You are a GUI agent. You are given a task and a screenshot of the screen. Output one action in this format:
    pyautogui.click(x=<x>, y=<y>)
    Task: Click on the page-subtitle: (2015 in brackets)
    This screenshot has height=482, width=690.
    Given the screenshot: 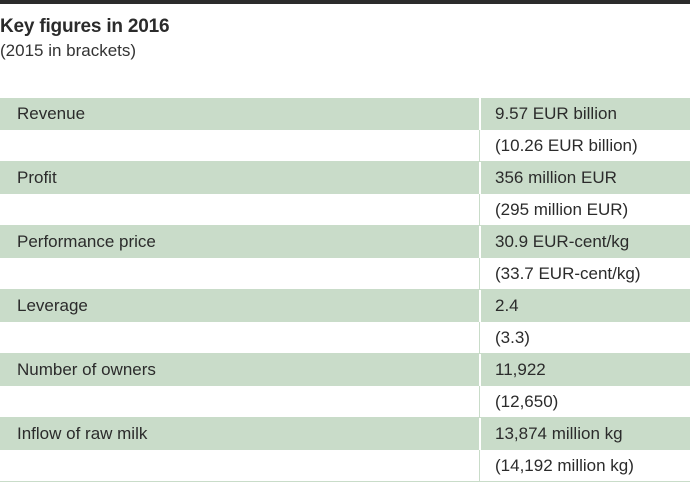 What is the action you would take?
    pyautogui.click(x=68, y=50)
    